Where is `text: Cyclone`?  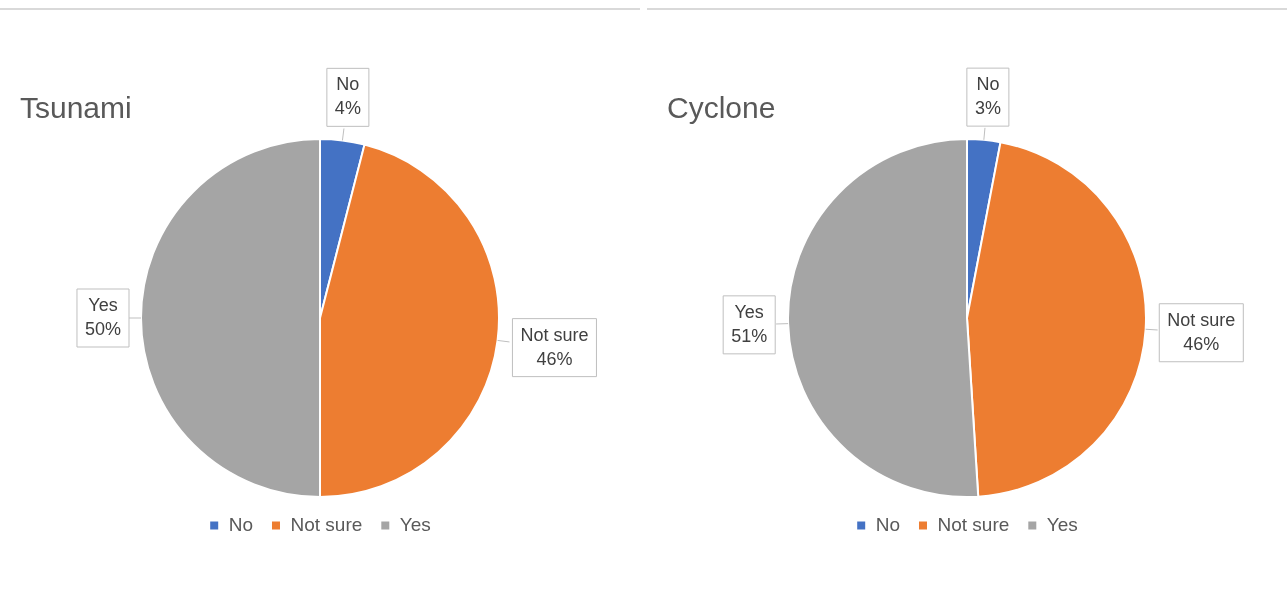 text: Cyclone is located at coordinates (721, 108).